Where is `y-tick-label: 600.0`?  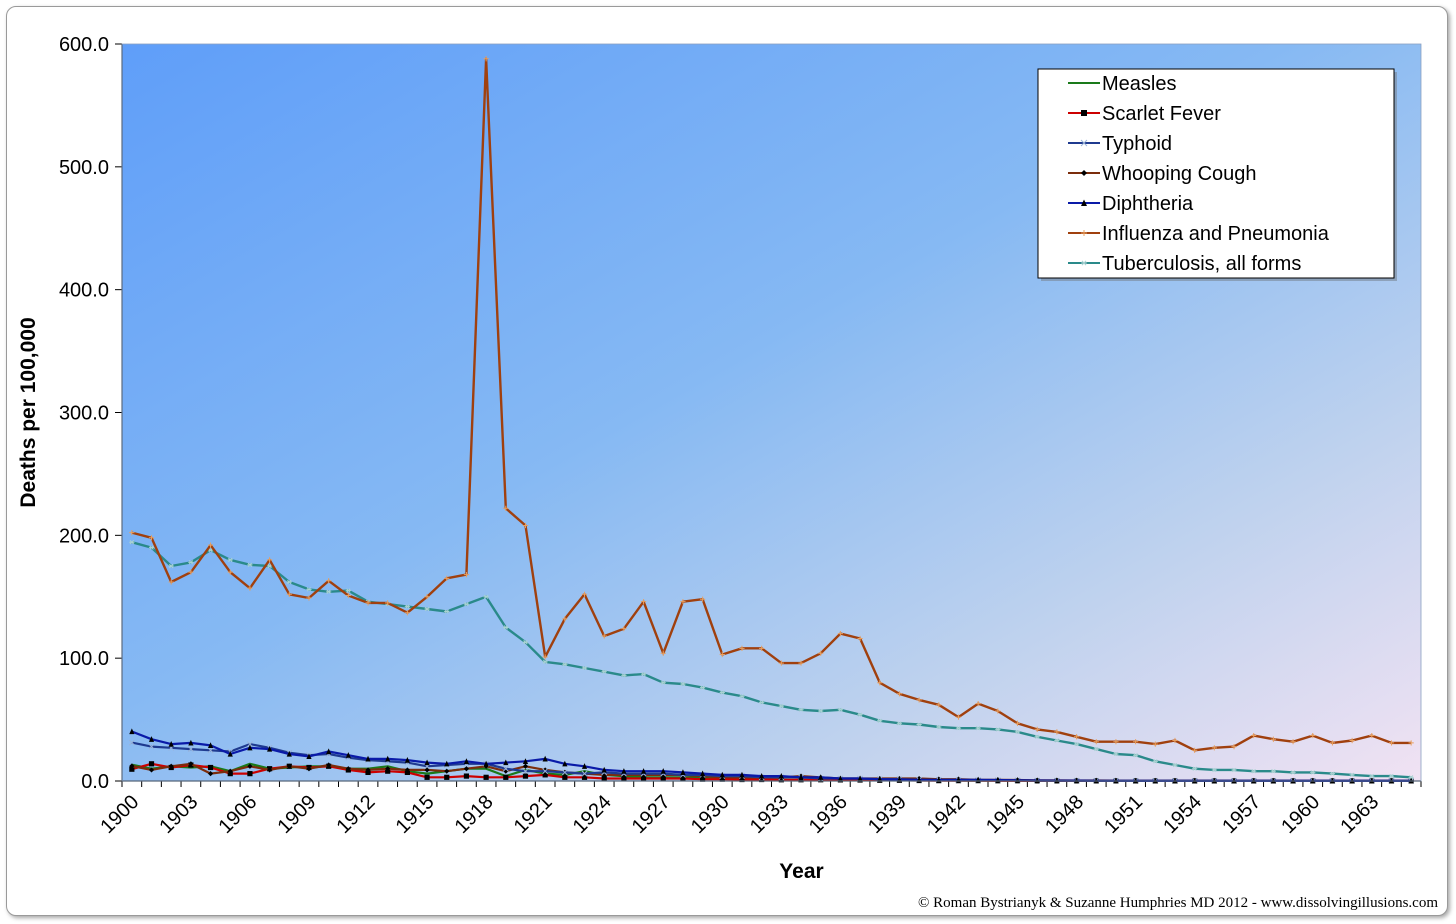 y-tick-label: 600.0 is located at coordinates (84, 45).